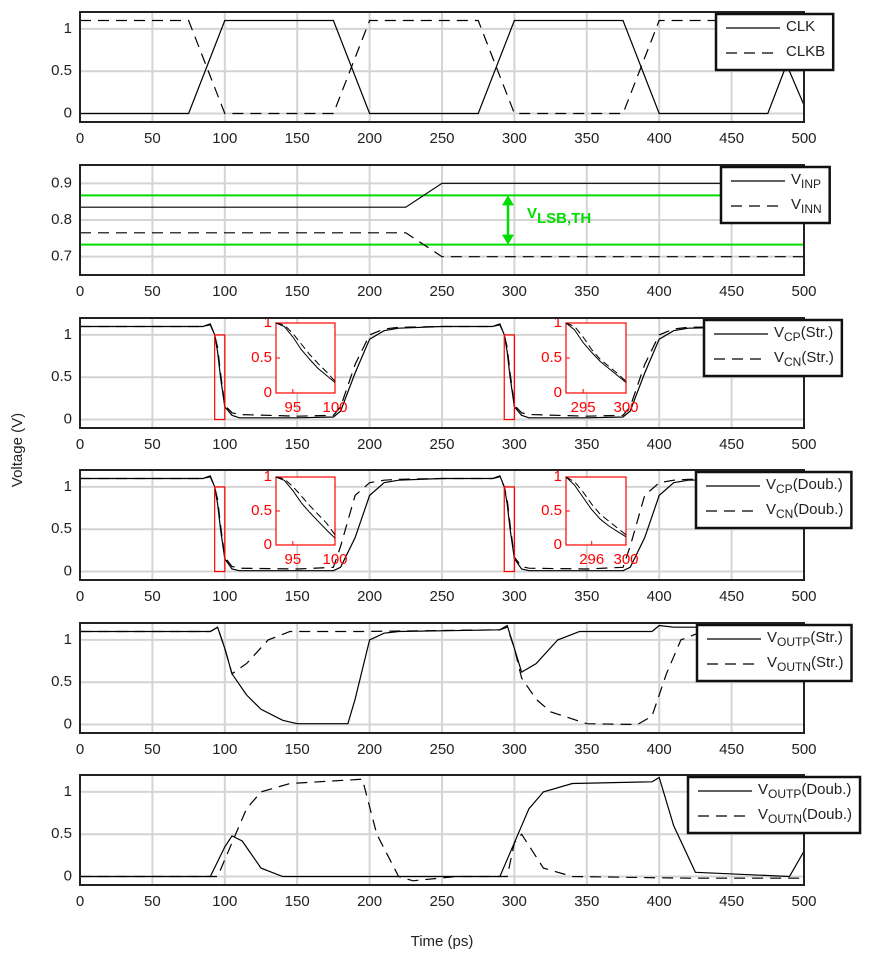  What do you see at coordinates (293, 407) in the screenshot?
I see `inset-x-tick-label: 95` at bounding box center [293, 407].